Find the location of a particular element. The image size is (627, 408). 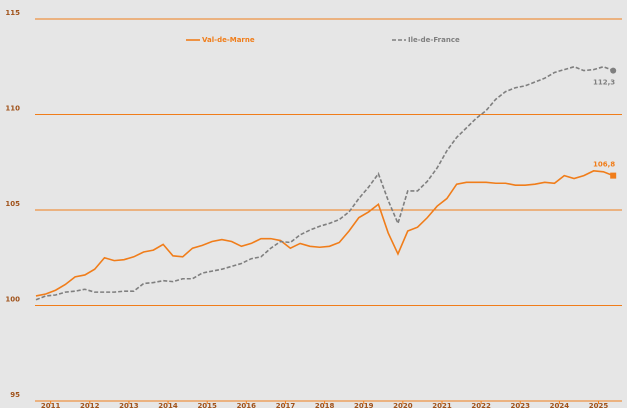

legend-label: Val-de-Marne is located at coordinates (228, 40).